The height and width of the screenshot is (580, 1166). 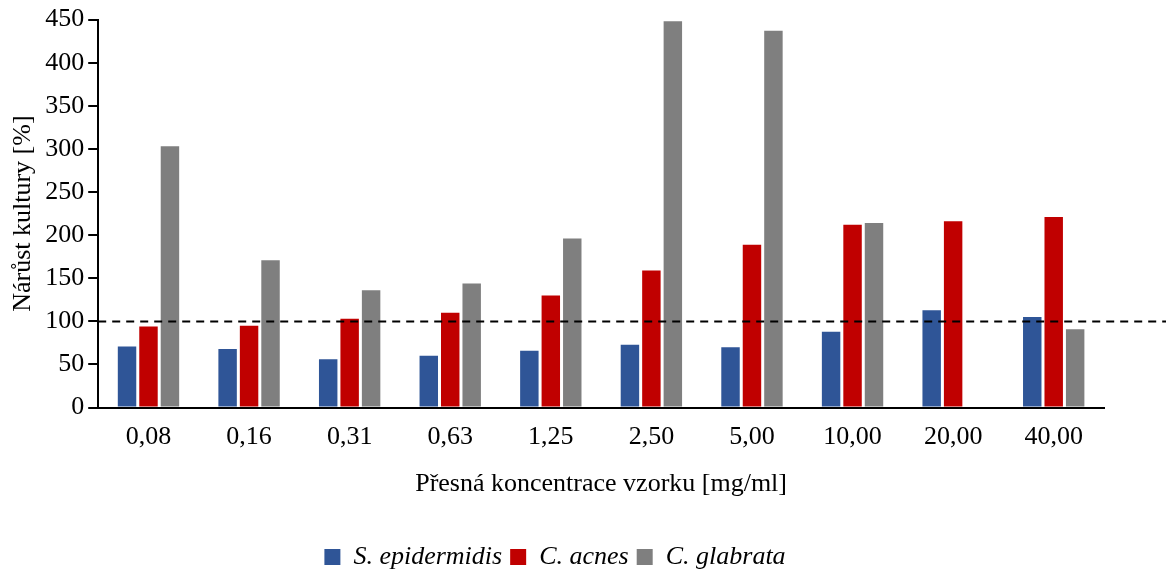 What do you see at coordinates (1053, 436) in the screenshot?
I see `x-tick-label: 40,00` at bounding box center [1053, 436].